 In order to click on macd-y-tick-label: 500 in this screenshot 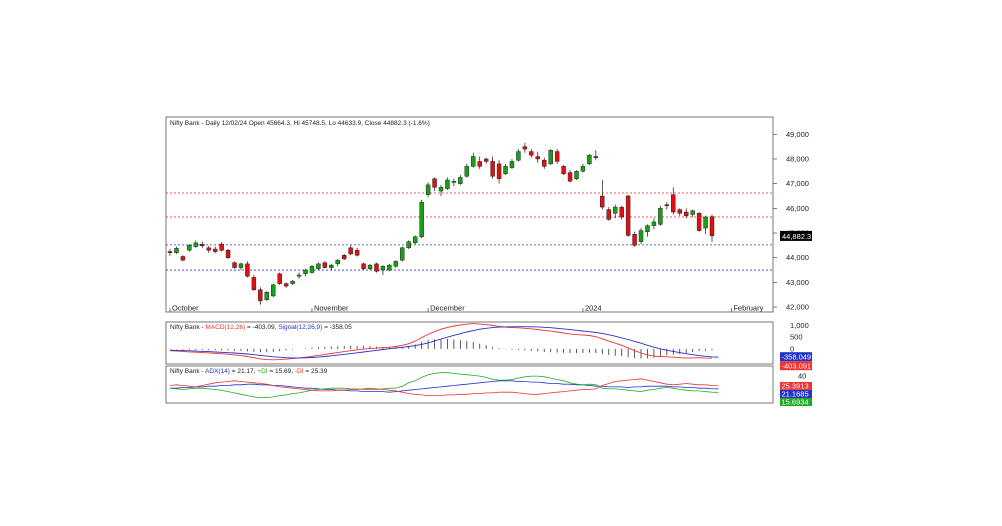, I will do `click(796, 337)`.